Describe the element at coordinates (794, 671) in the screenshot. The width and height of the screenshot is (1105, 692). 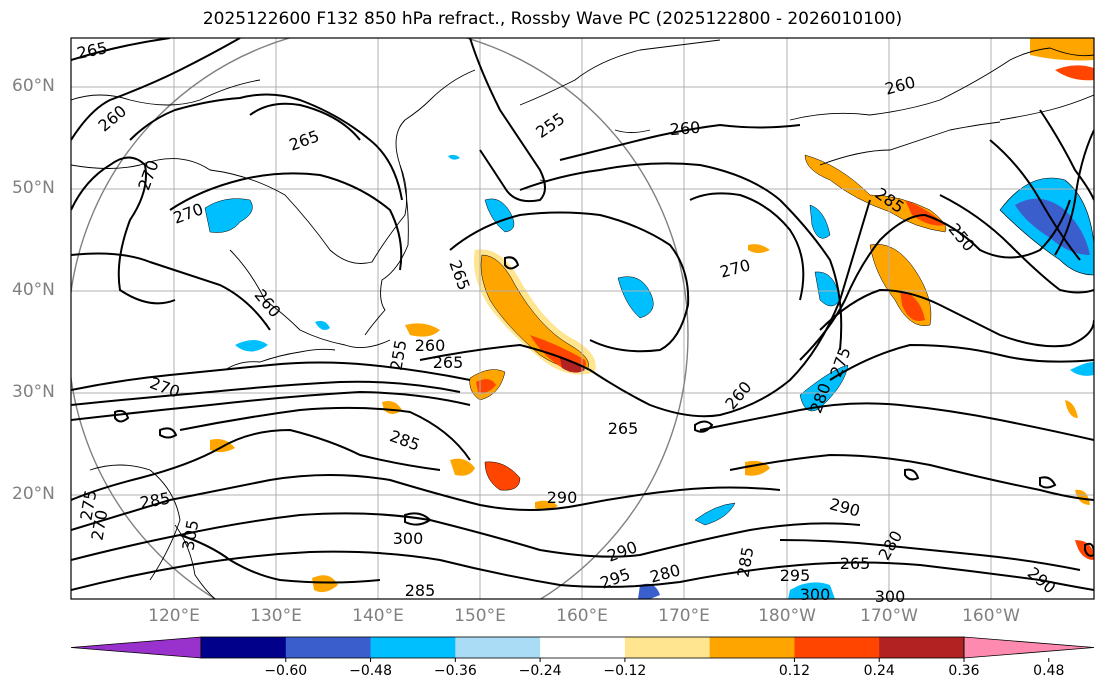
I see `colorbar-tick-label: 0.12` at that location.